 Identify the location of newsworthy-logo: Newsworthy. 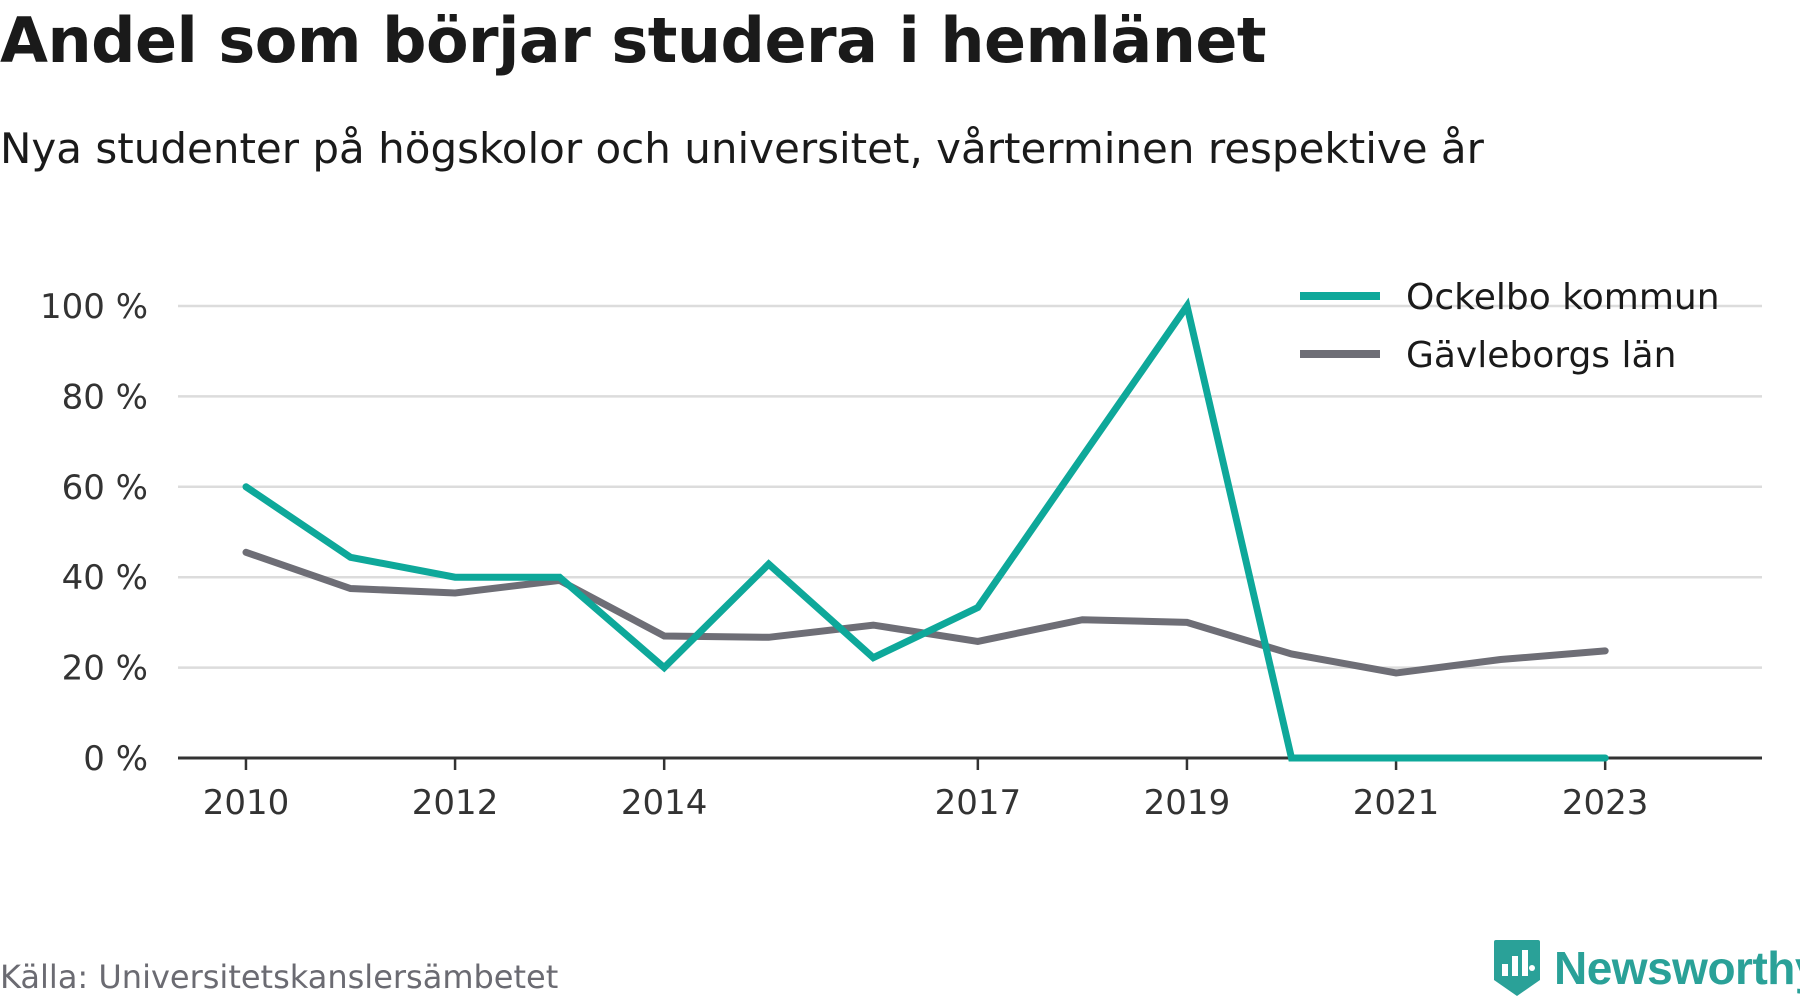
(1646, 968).